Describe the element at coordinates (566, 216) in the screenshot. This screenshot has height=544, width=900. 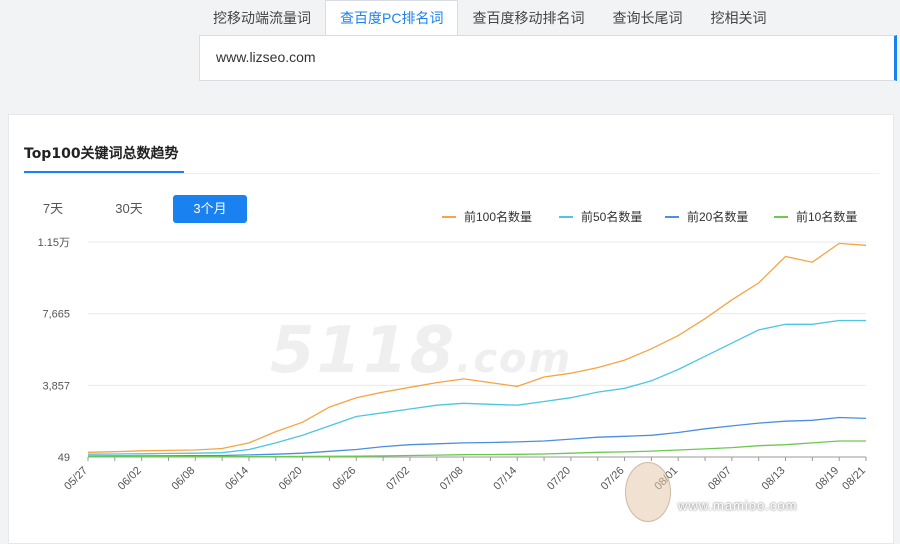
I see `legend-swatch-top50` at that location.